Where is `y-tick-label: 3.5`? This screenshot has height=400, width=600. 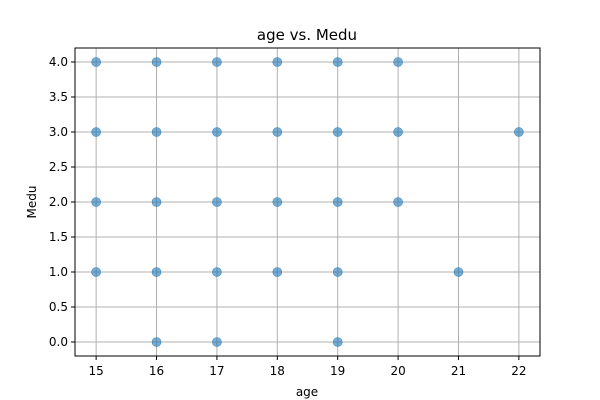 y-tick-label: 3.5 is located at coordinates (58, 97).